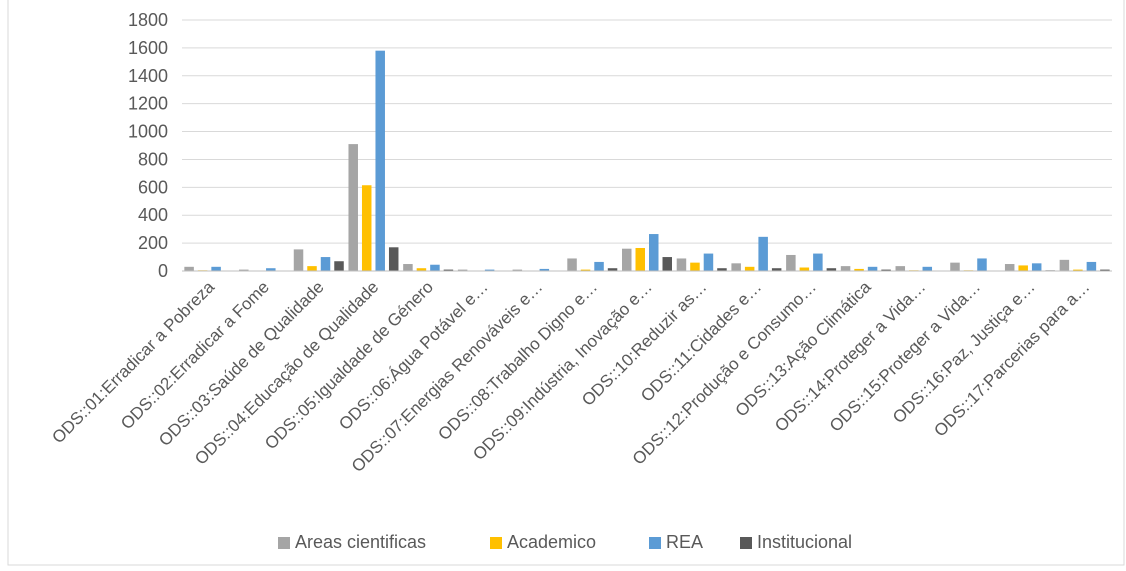  What do you see at coordinates (804, 542) in the screenshot?
I see `legend-label: Institucional` at bounding box center [804, 542].